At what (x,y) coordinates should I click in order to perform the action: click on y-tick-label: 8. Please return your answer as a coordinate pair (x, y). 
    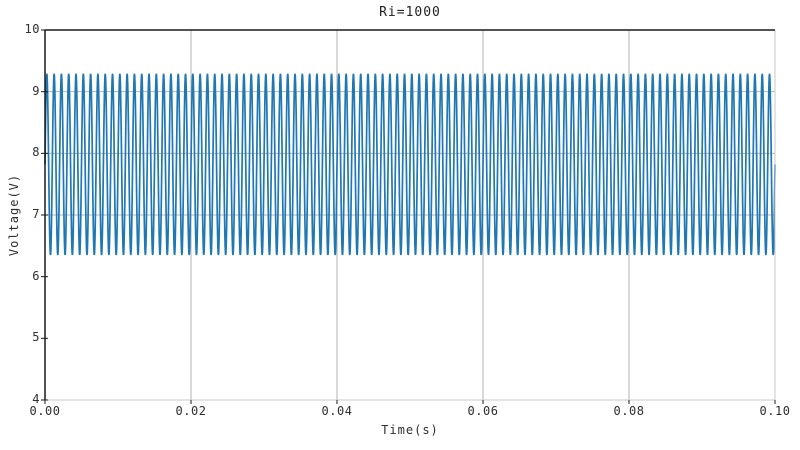
    Looking at the image, I should click on (36, 152).